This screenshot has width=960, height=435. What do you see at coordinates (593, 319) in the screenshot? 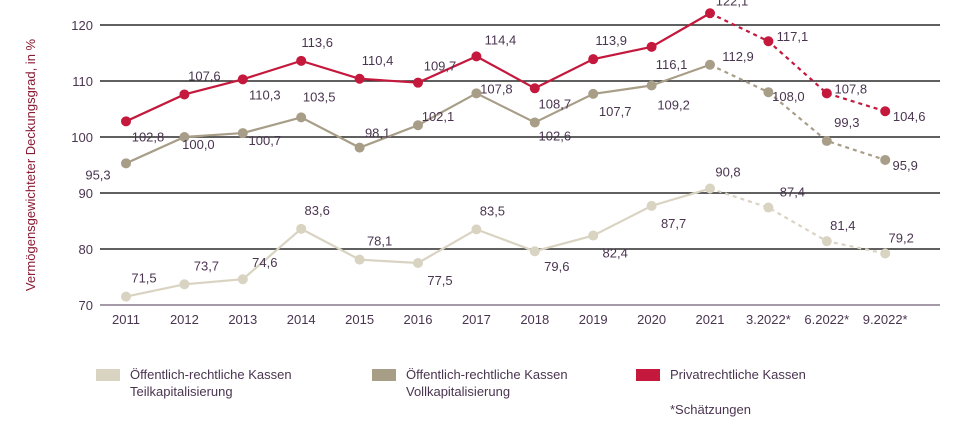
I see `x-tick-label: 2019` at bounding box center [593, 319].